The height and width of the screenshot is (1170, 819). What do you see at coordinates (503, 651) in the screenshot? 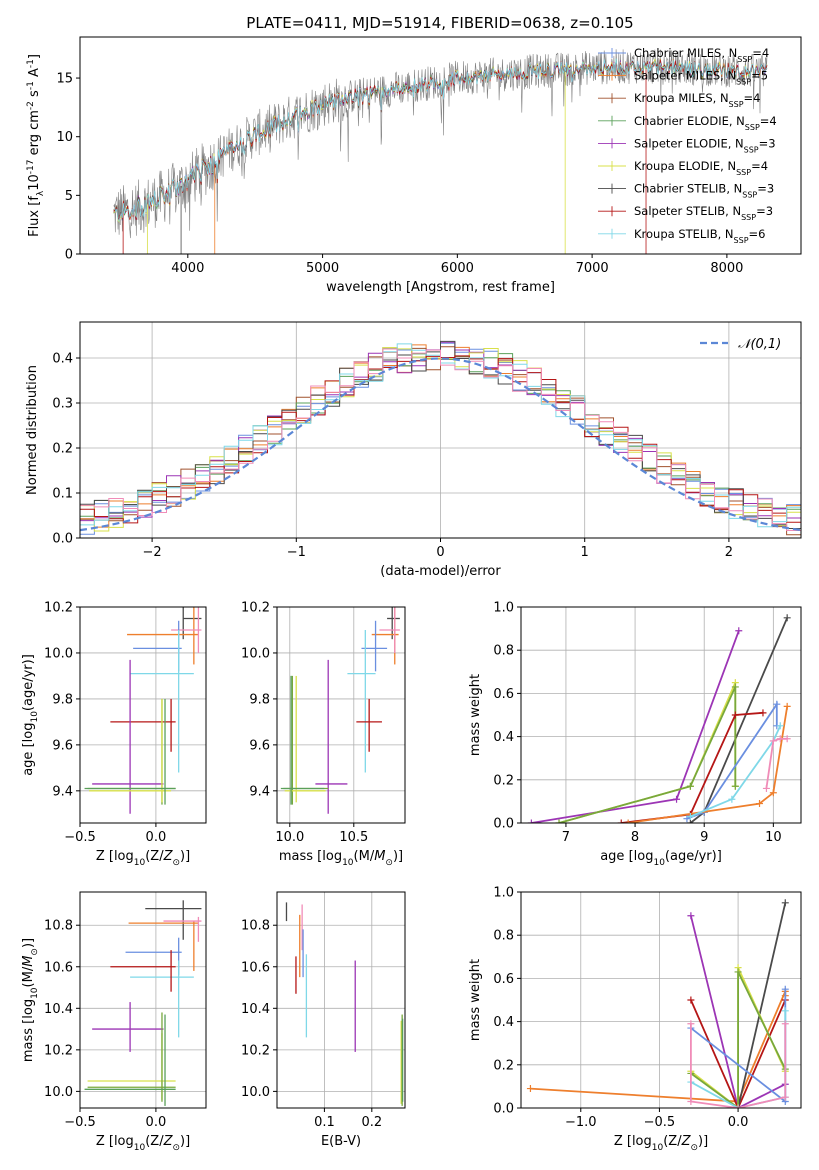
I see `y-tick-label: 0.8` at bounding box center [503, 651].